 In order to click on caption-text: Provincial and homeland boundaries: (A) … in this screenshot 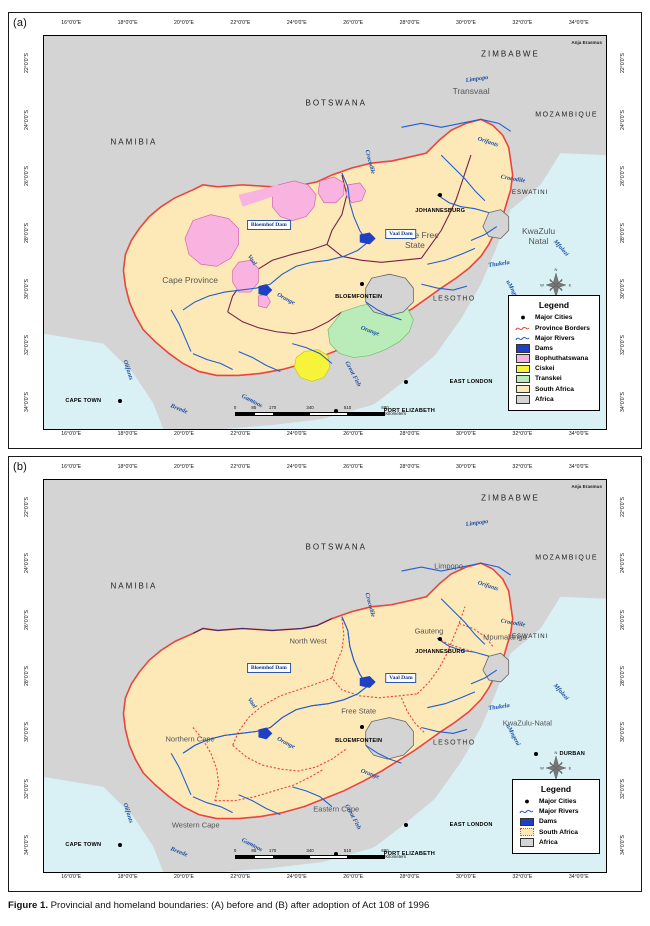, I will do `click(238, 905)`.